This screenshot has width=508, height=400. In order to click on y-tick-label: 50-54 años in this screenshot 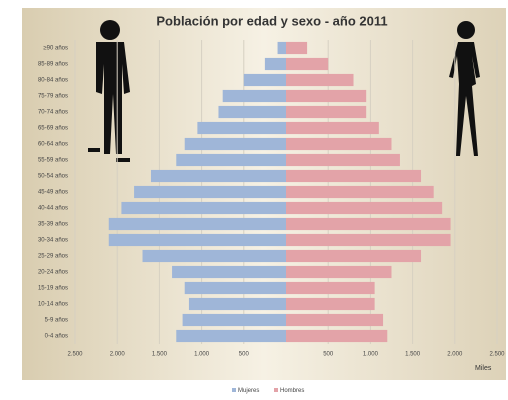, I will do `click(53, 177)`.